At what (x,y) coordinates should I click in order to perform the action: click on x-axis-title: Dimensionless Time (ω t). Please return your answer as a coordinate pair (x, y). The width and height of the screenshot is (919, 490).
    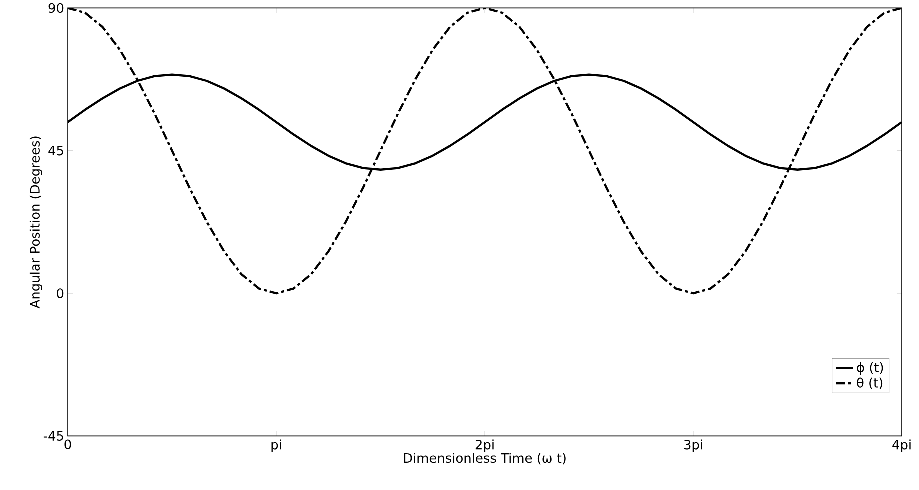
    Looking at the image, I should click on (485, 459).